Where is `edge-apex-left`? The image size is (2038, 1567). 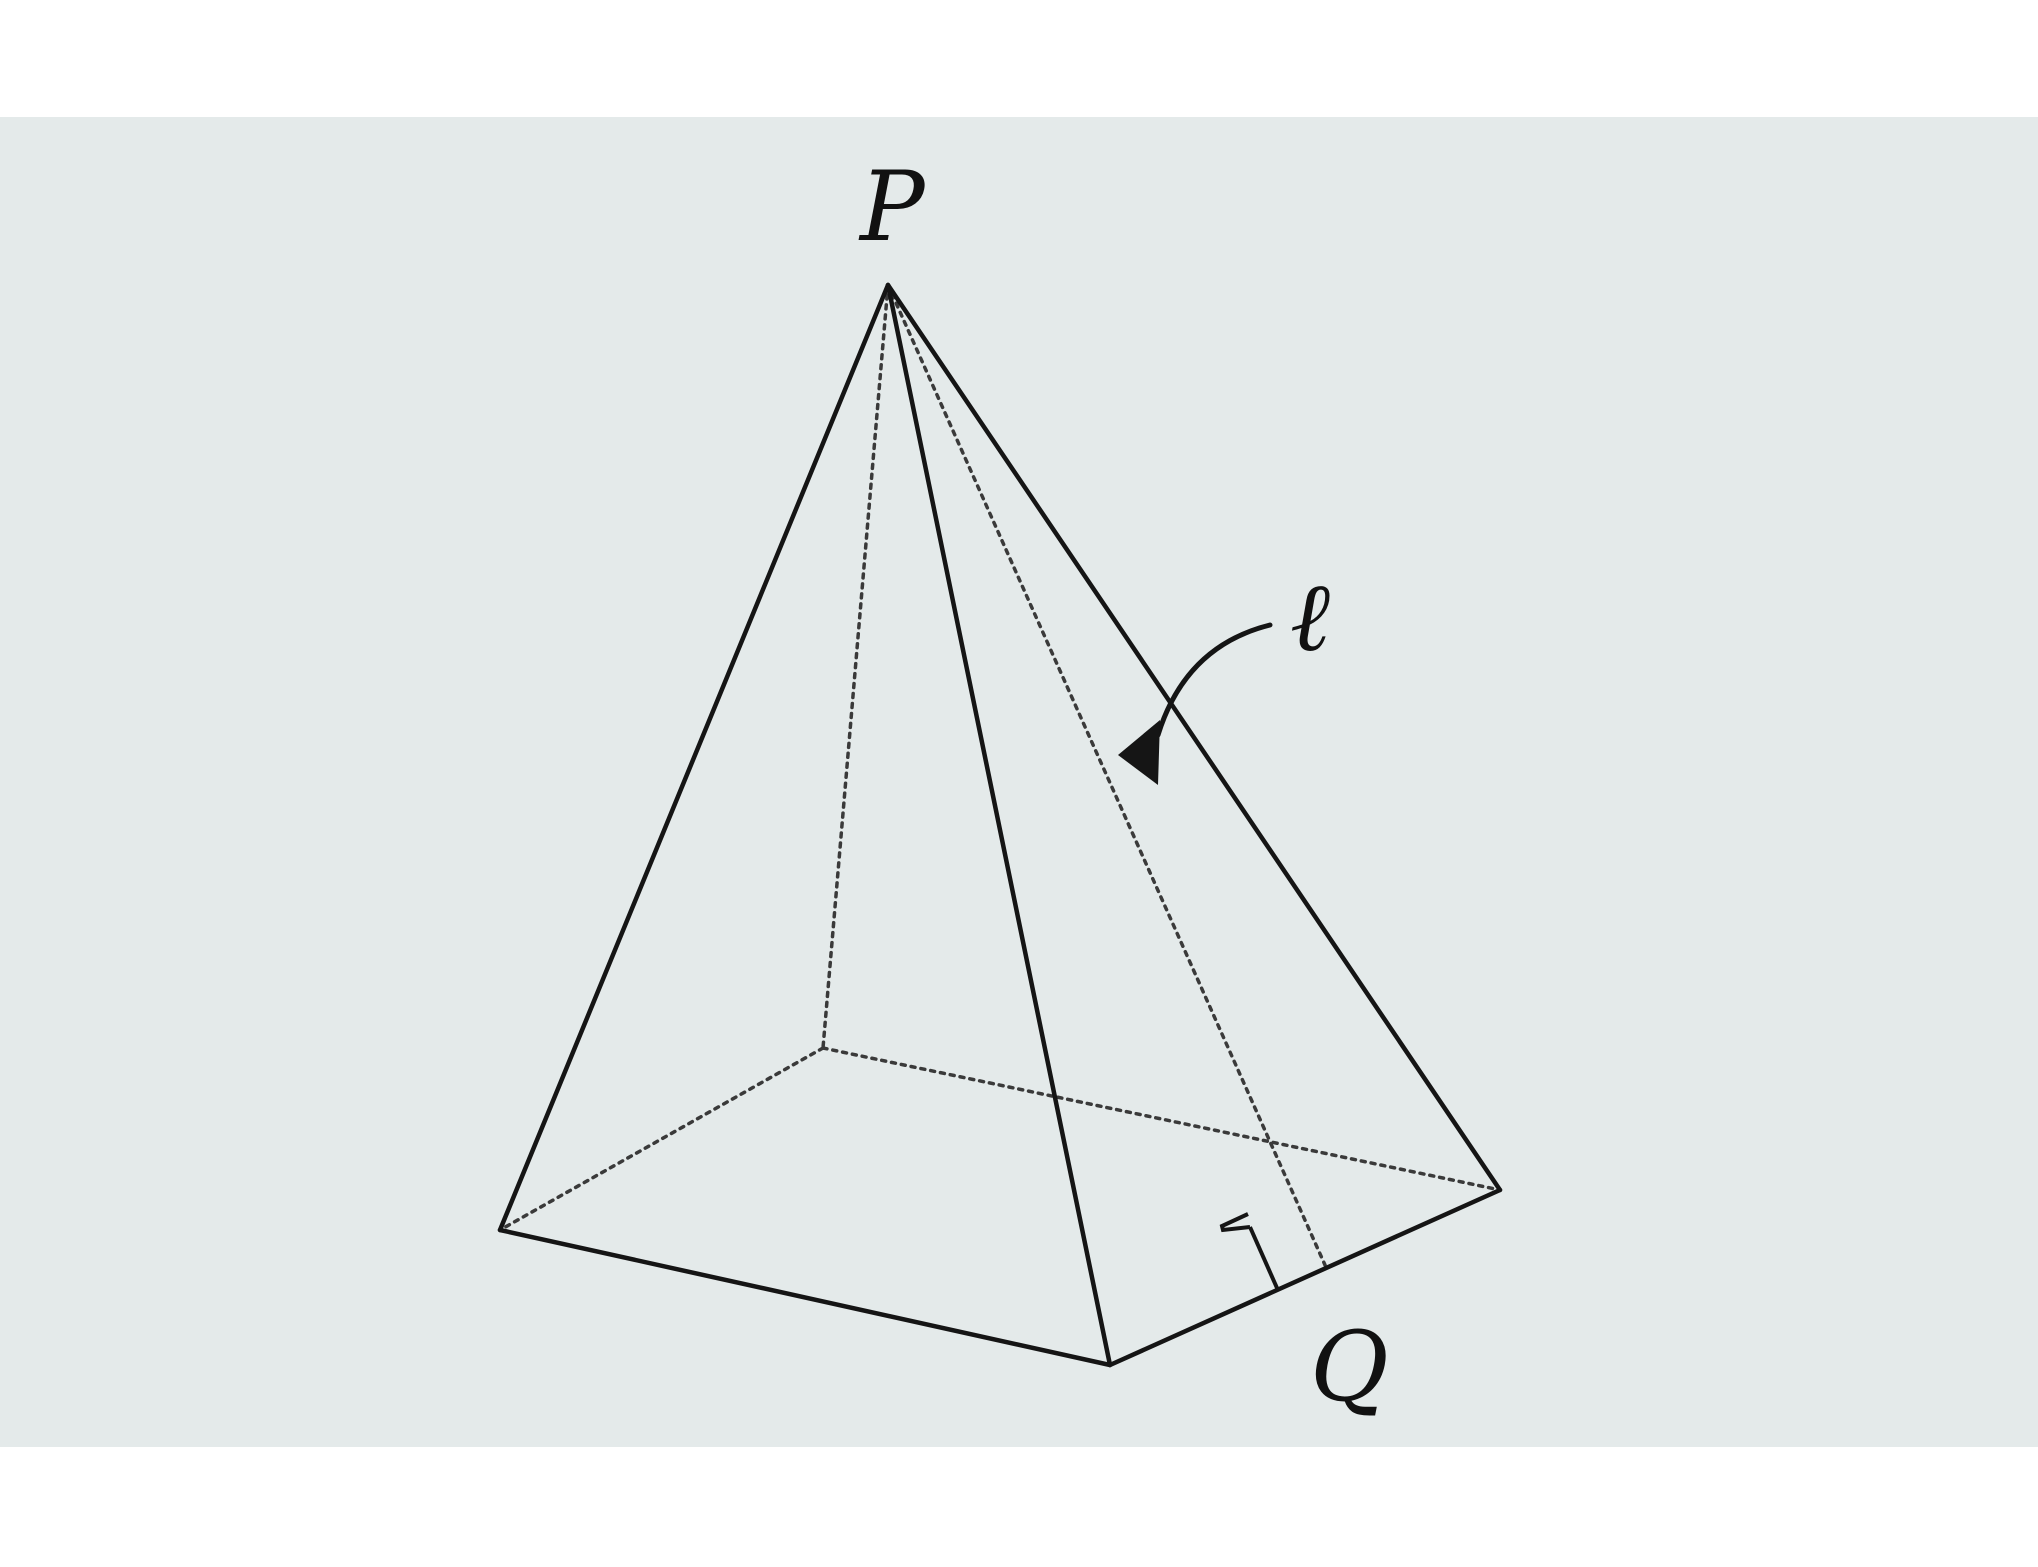
edge-apex-left is located at coordinates (694, 757).